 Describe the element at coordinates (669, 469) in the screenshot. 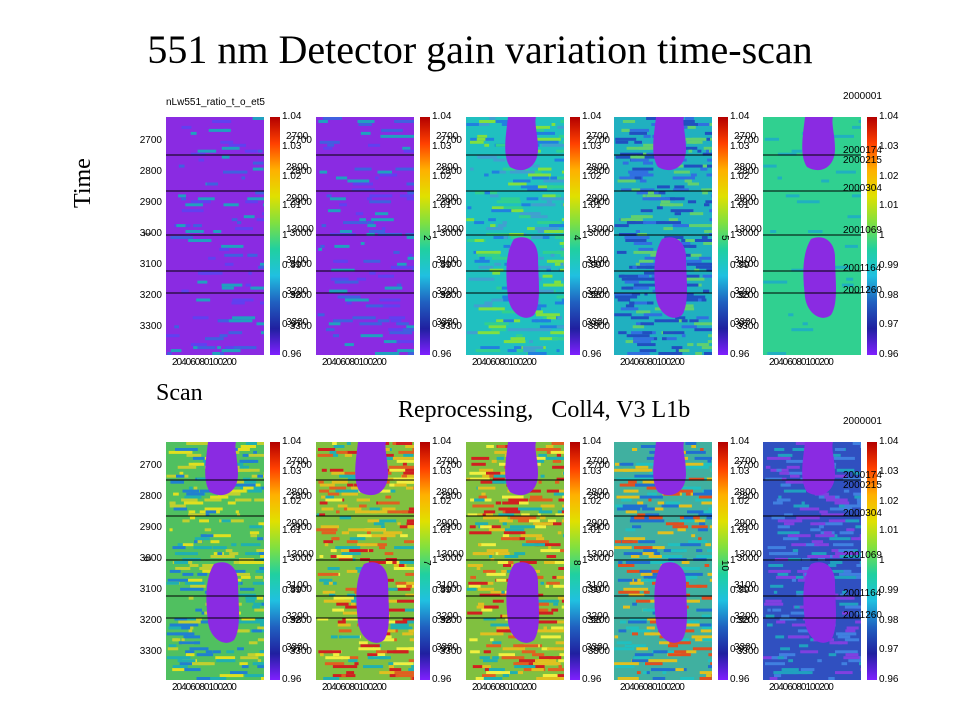

I see `invalid-region-upper` at that location.